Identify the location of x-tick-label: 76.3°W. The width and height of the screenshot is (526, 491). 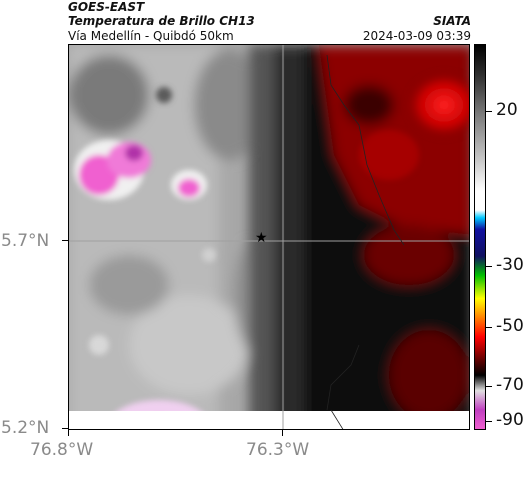
(278, 450).